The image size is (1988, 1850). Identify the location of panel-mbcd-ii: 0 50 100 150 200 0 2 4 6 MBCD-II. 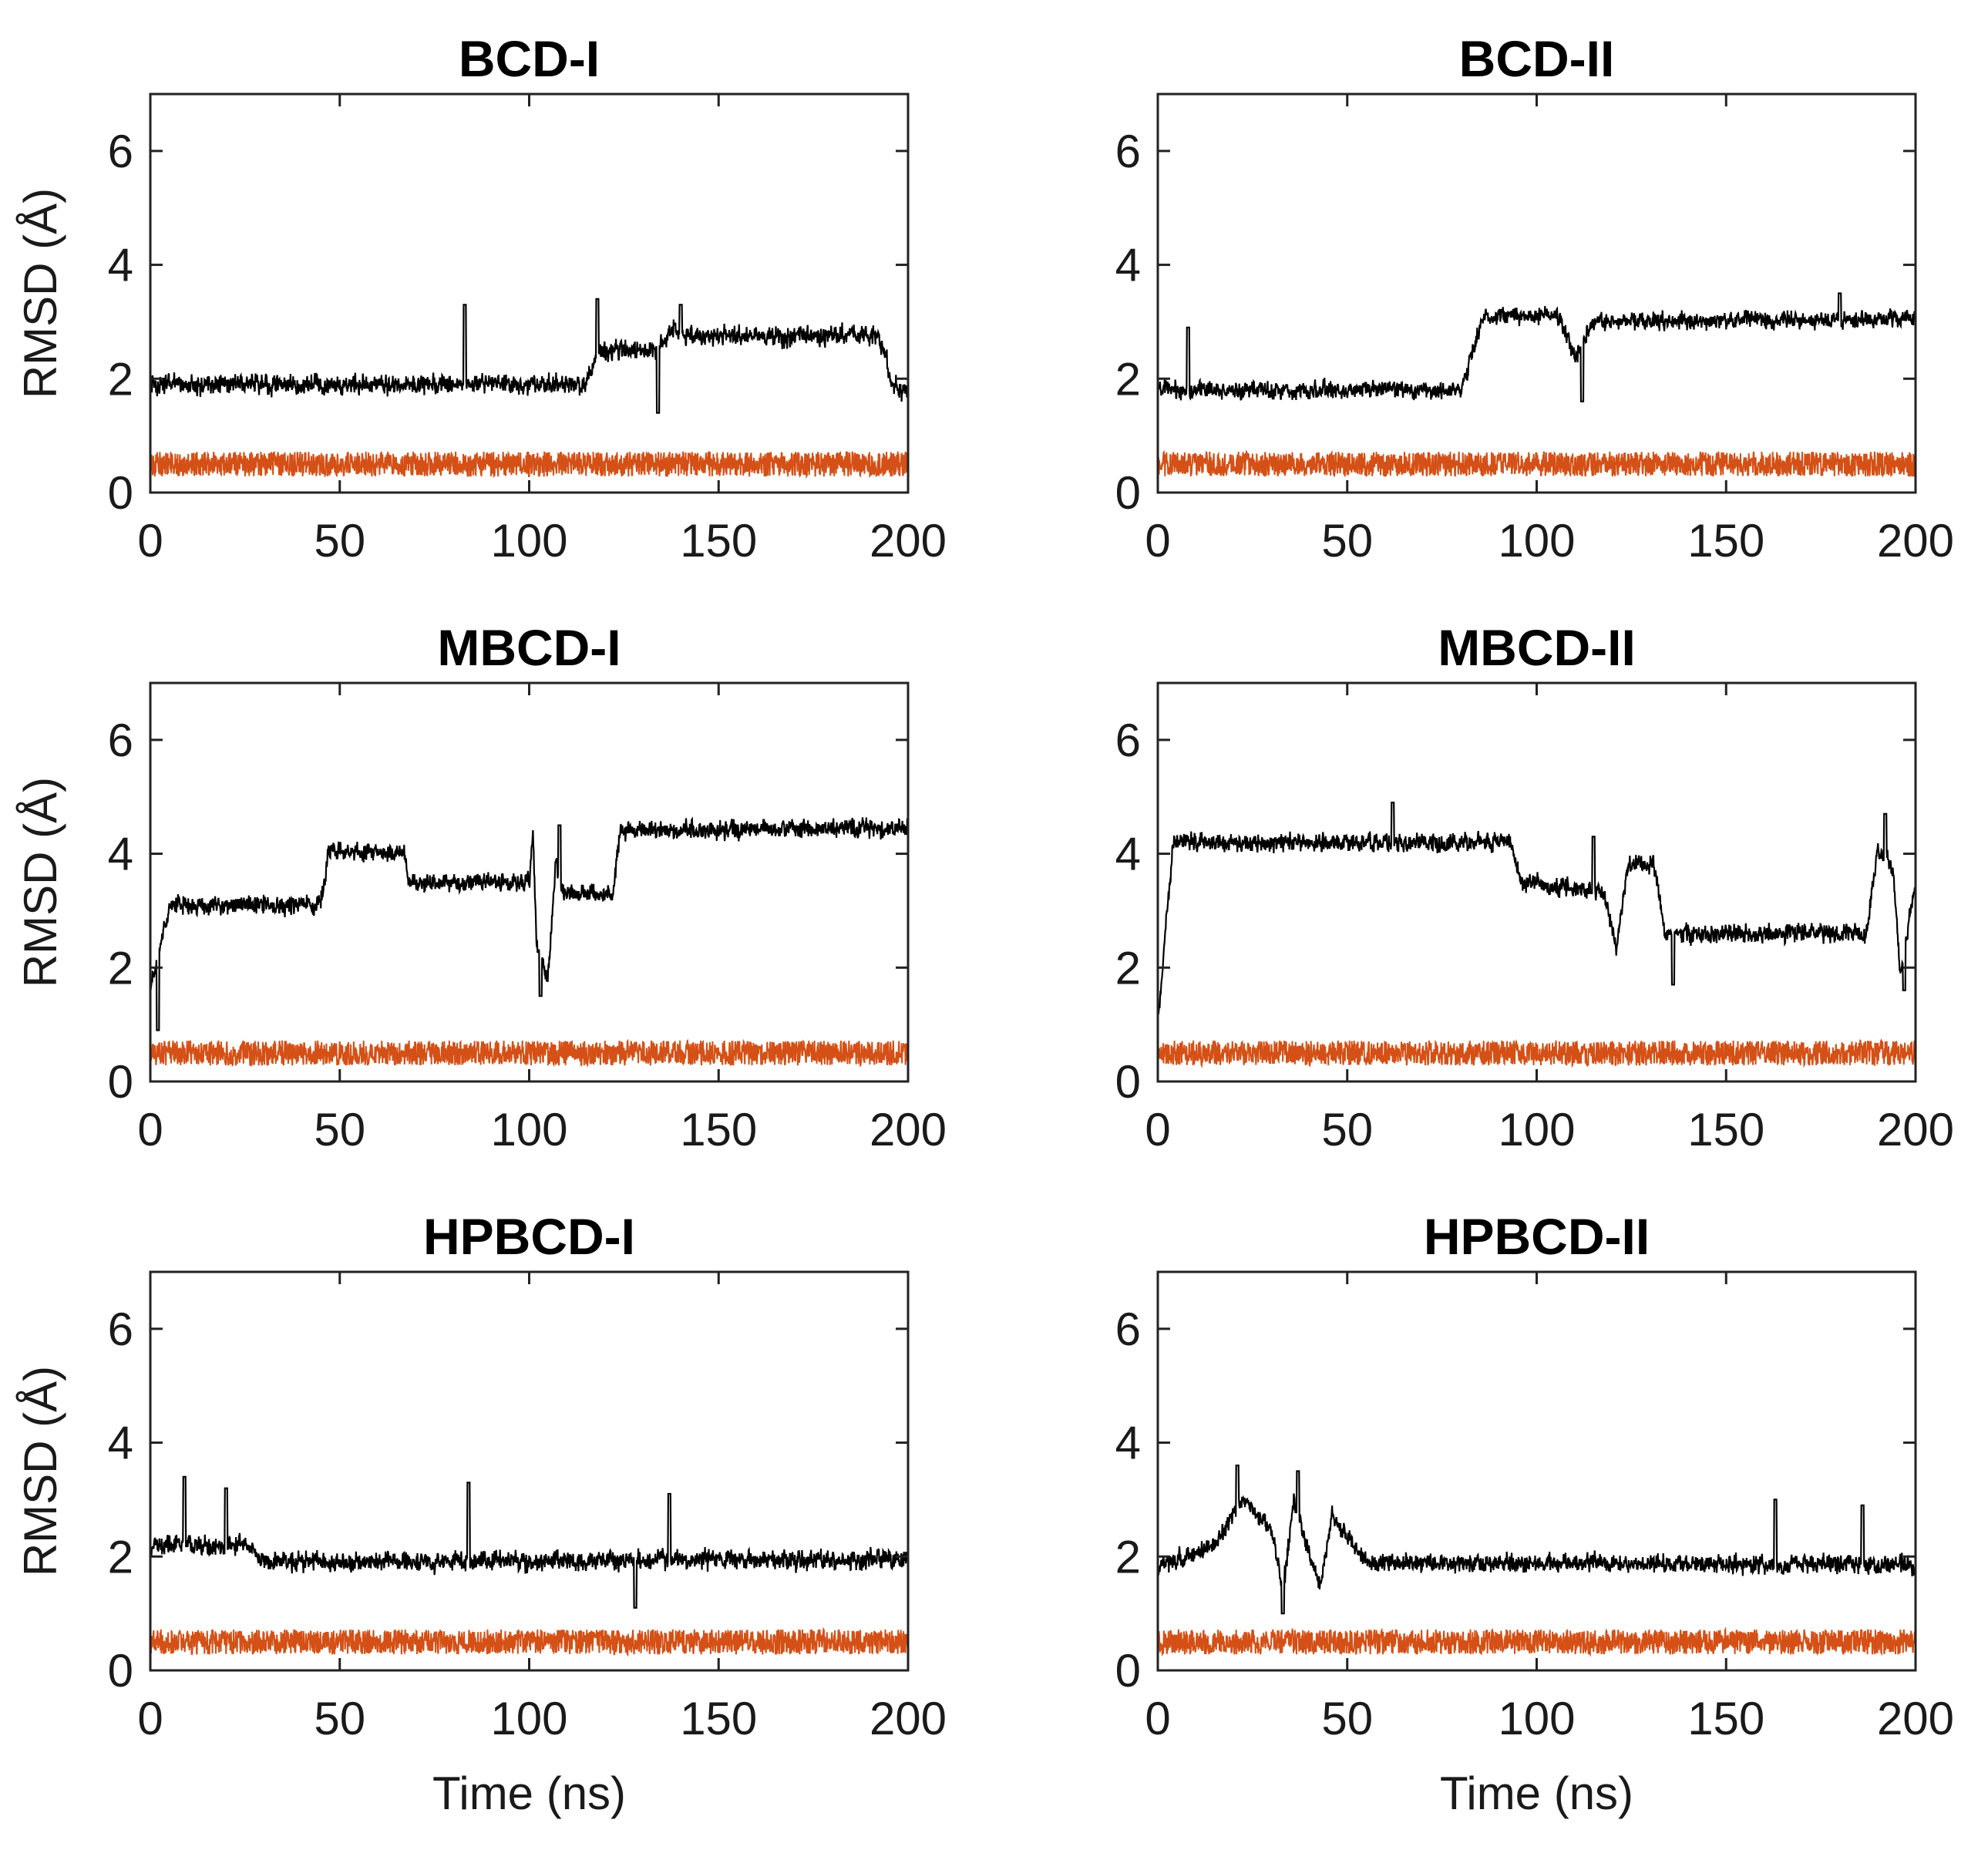
(1534, 887).